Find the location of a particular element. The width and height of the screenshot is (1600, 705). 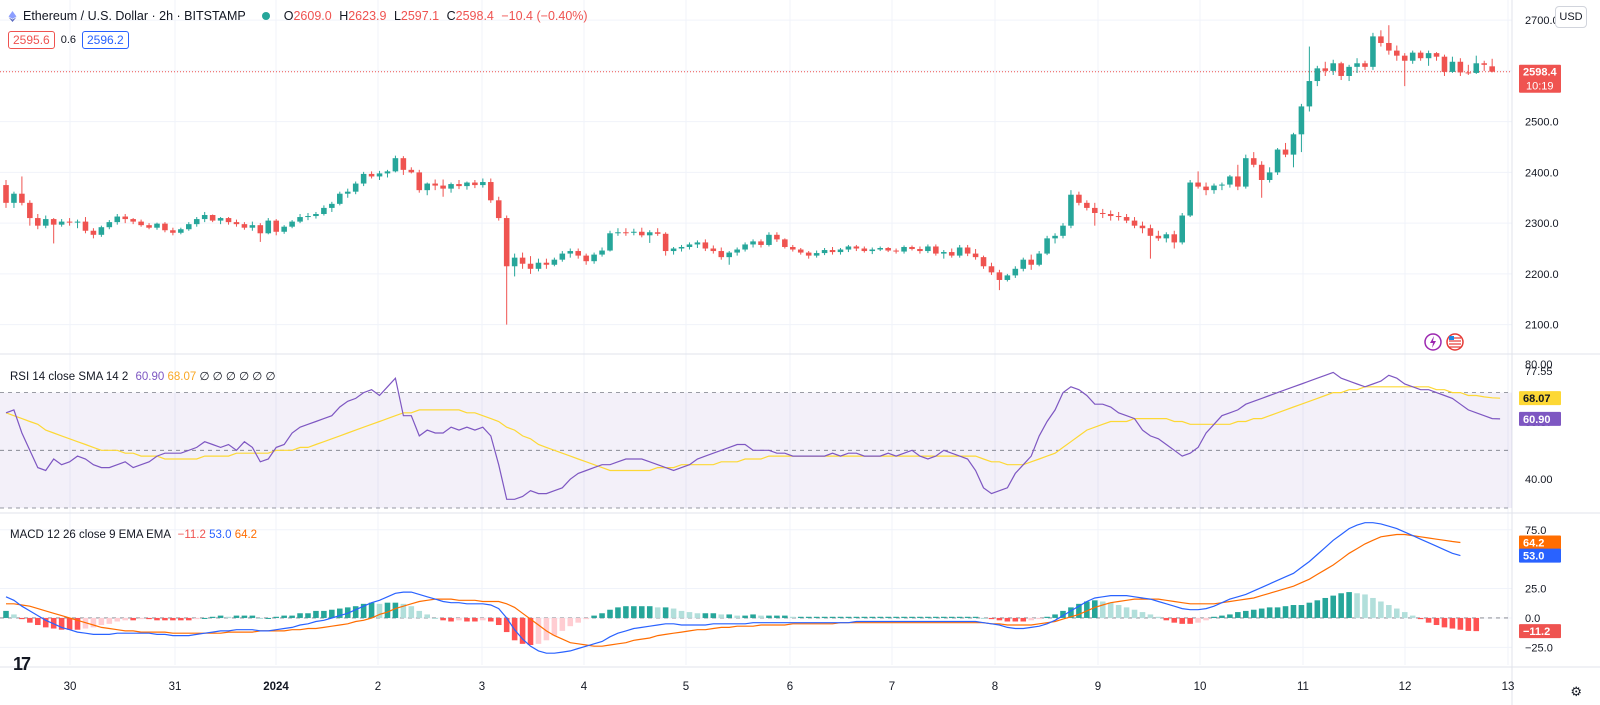

buy-price-button: 2596.2 is located at coordinates (105, 40).